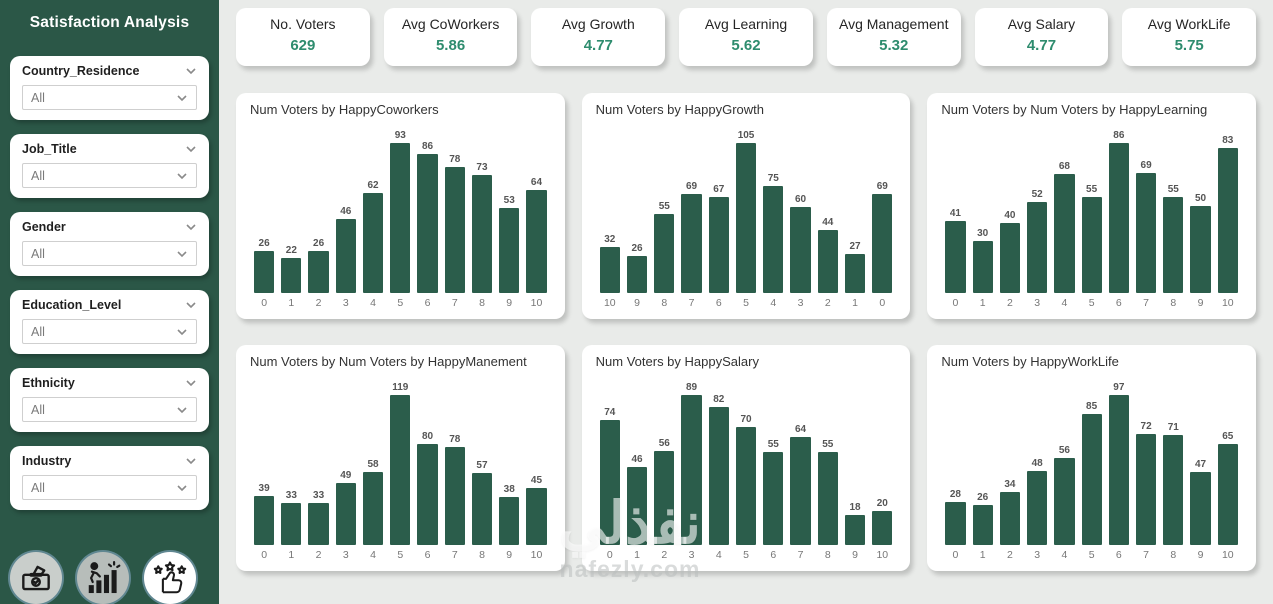 This screenshot has height=604, width=1273. I want to click on bar-column: 62 4, so click(373, 217).